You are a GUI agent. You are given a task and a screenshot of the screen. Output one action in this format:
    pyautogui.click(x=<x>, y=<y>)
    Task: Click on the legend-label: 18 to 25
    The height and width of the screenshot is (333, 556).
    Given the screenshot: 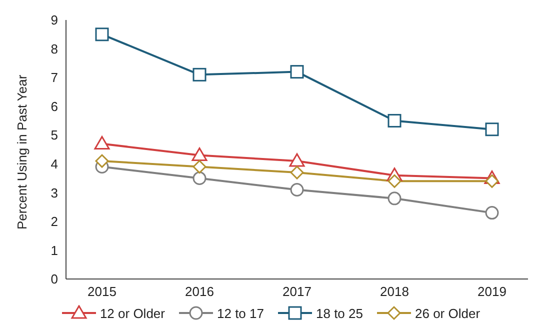 What is the action you would take?
    pyautogui.click(x=339, y=313)
    